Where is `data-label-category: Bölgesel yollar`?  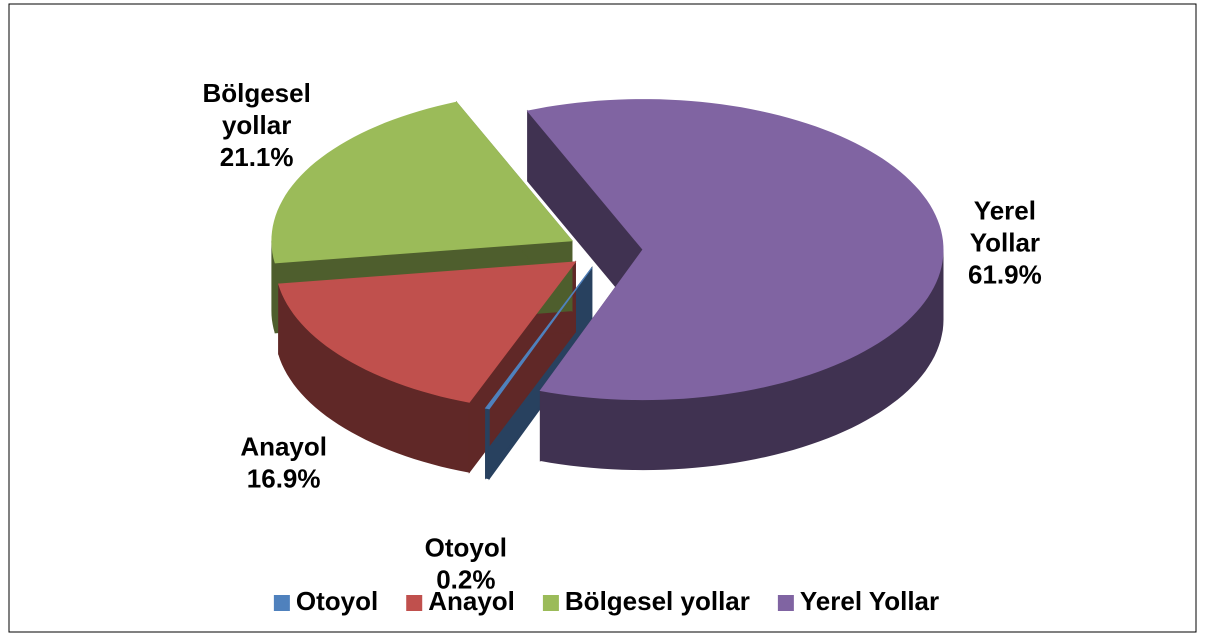
data-label-category: Bölgesel yollar is located at coordinates (256, 109).